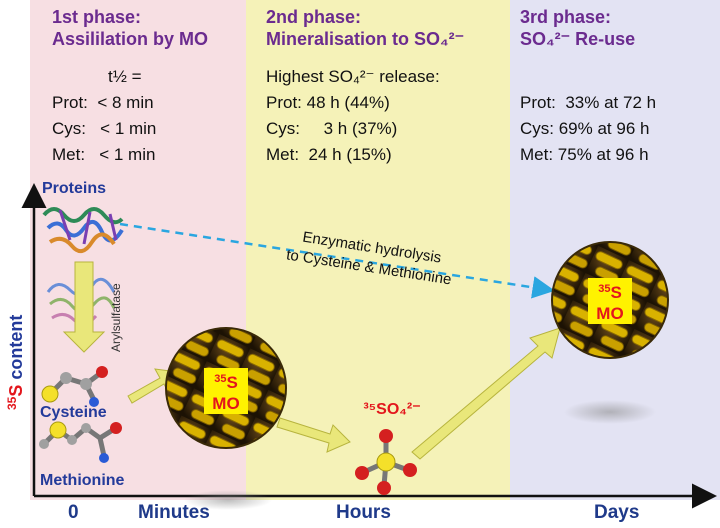  I want to click on phase1-line: Cys: < 1 min, so click(104, 128).